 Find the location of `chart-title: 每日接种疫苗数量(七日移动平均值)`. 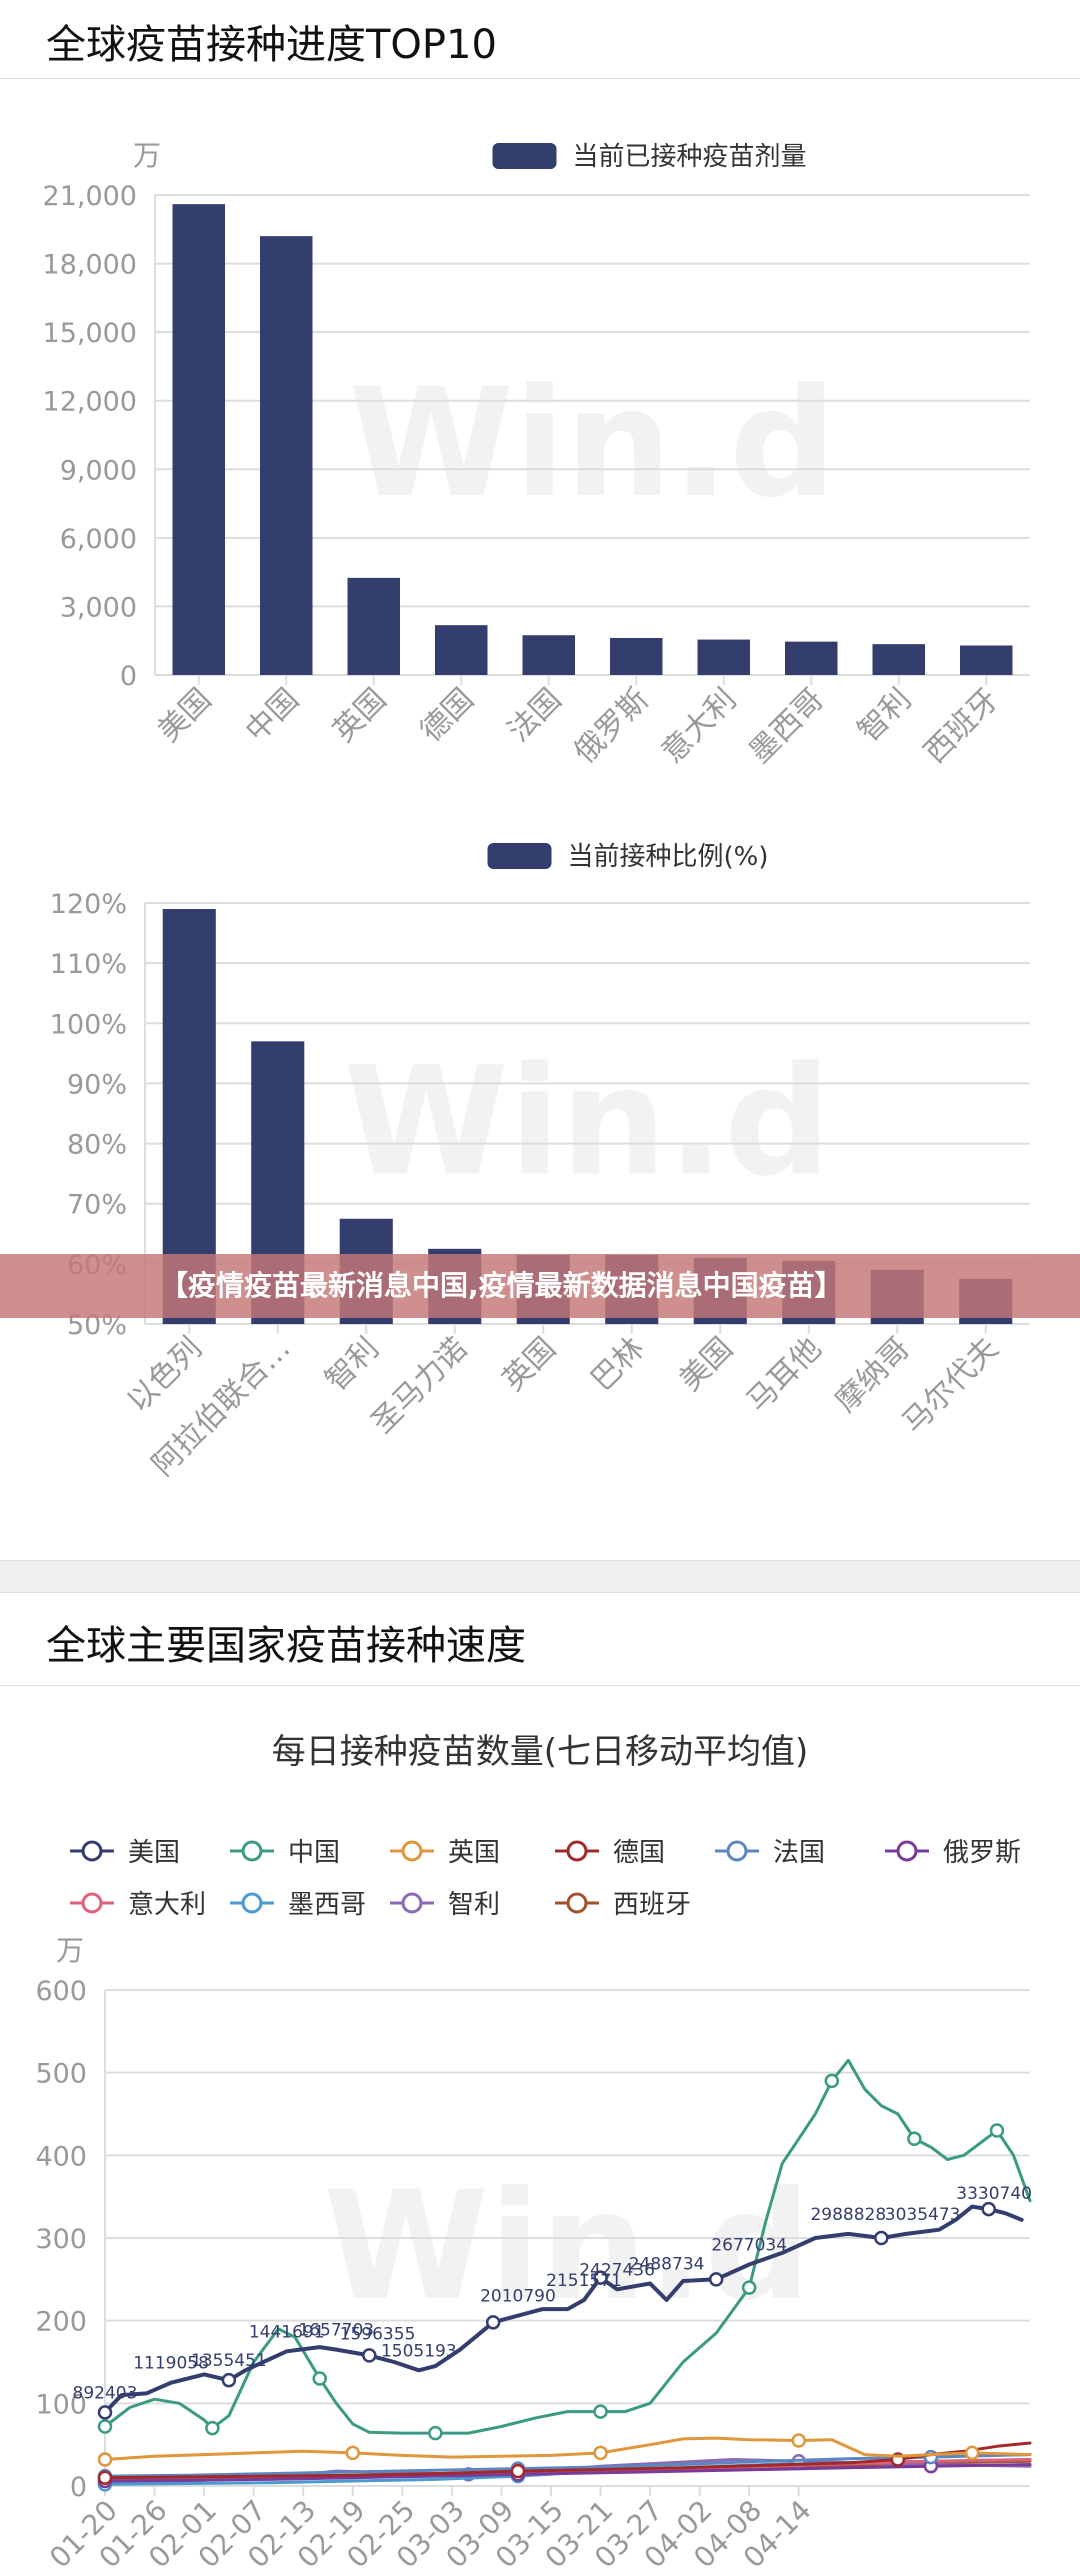

chart-title: 每日接种疫苗数量(七日移动平均值) is located at coordinates (540, 1752).